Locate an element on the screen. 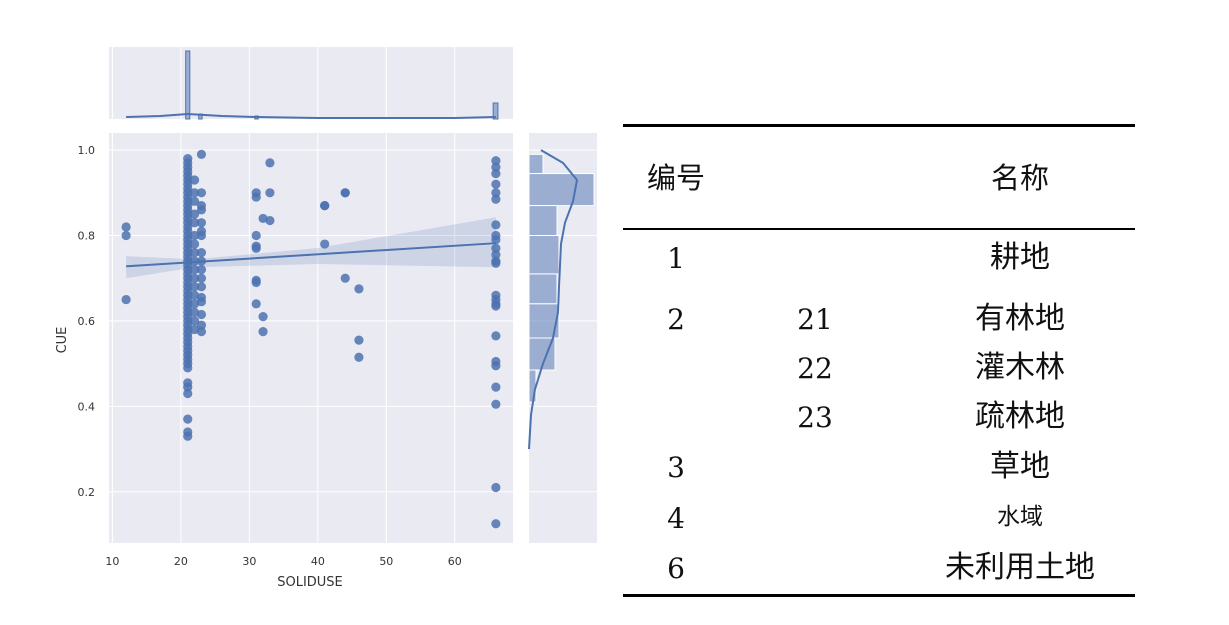 This screenshot has height=625, width=1229. row-4-name: 疏林地 is located at coordinates (1020, 416).